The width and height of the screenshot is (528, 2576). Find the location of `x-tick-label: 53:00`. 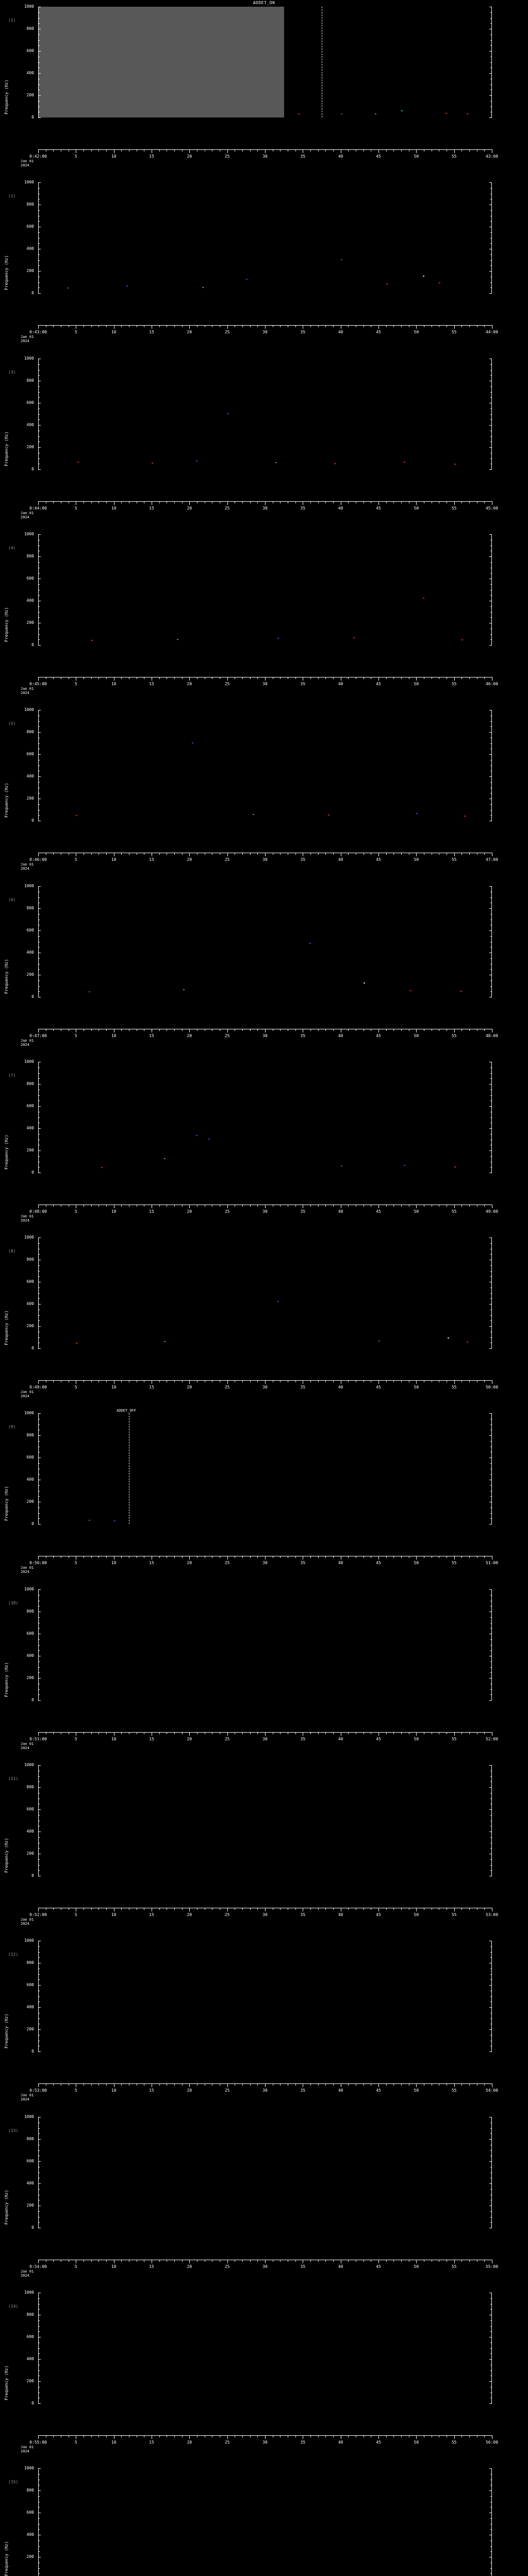

x-tick-label: 53:00 is located at coordinates (492, 1915).